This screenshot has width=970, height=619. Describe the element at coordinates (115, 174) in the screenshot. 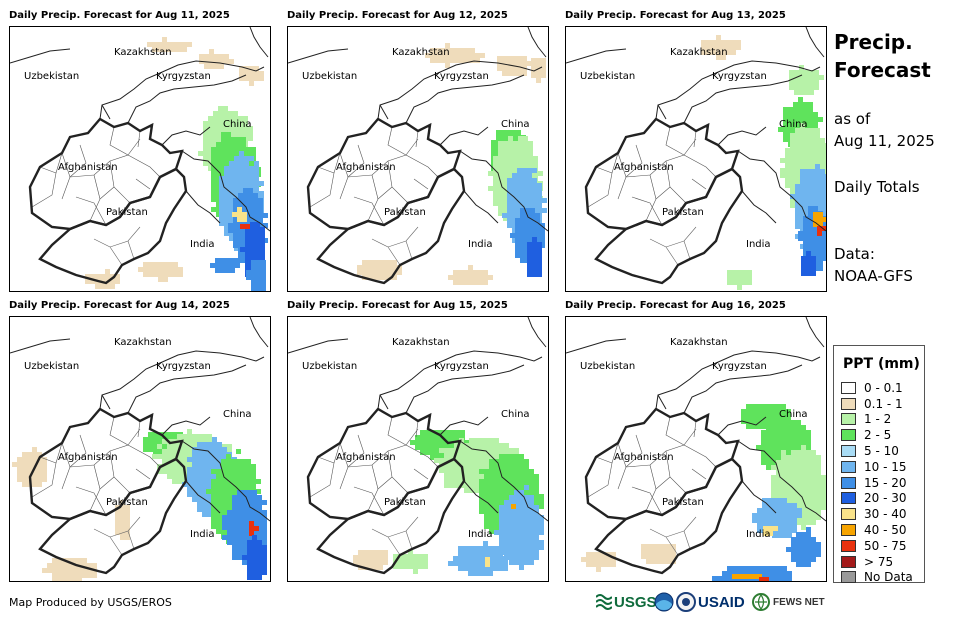

I see `province-boundary` at that location.